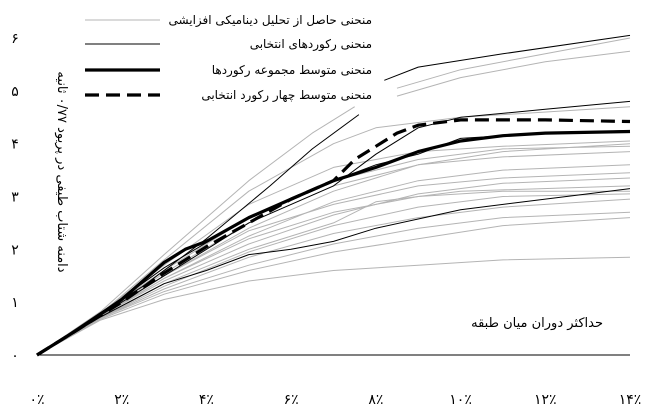  I want to click on x-tick-label: ۱۰٪, so click(460, 400).